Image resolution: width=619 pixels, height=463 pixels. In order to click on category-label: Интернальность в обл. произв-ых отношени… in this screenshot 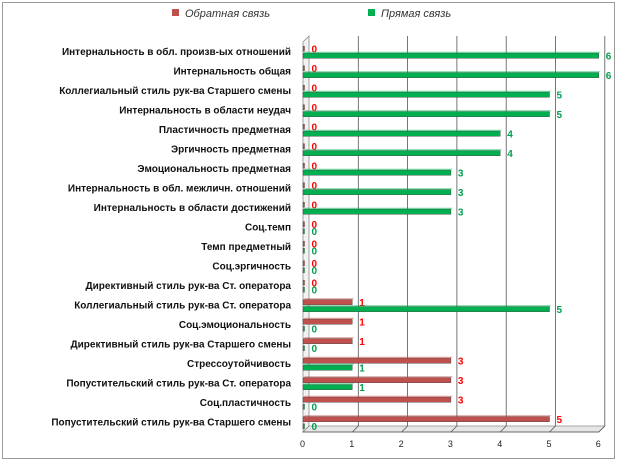, I will do `click(176, 52)`.